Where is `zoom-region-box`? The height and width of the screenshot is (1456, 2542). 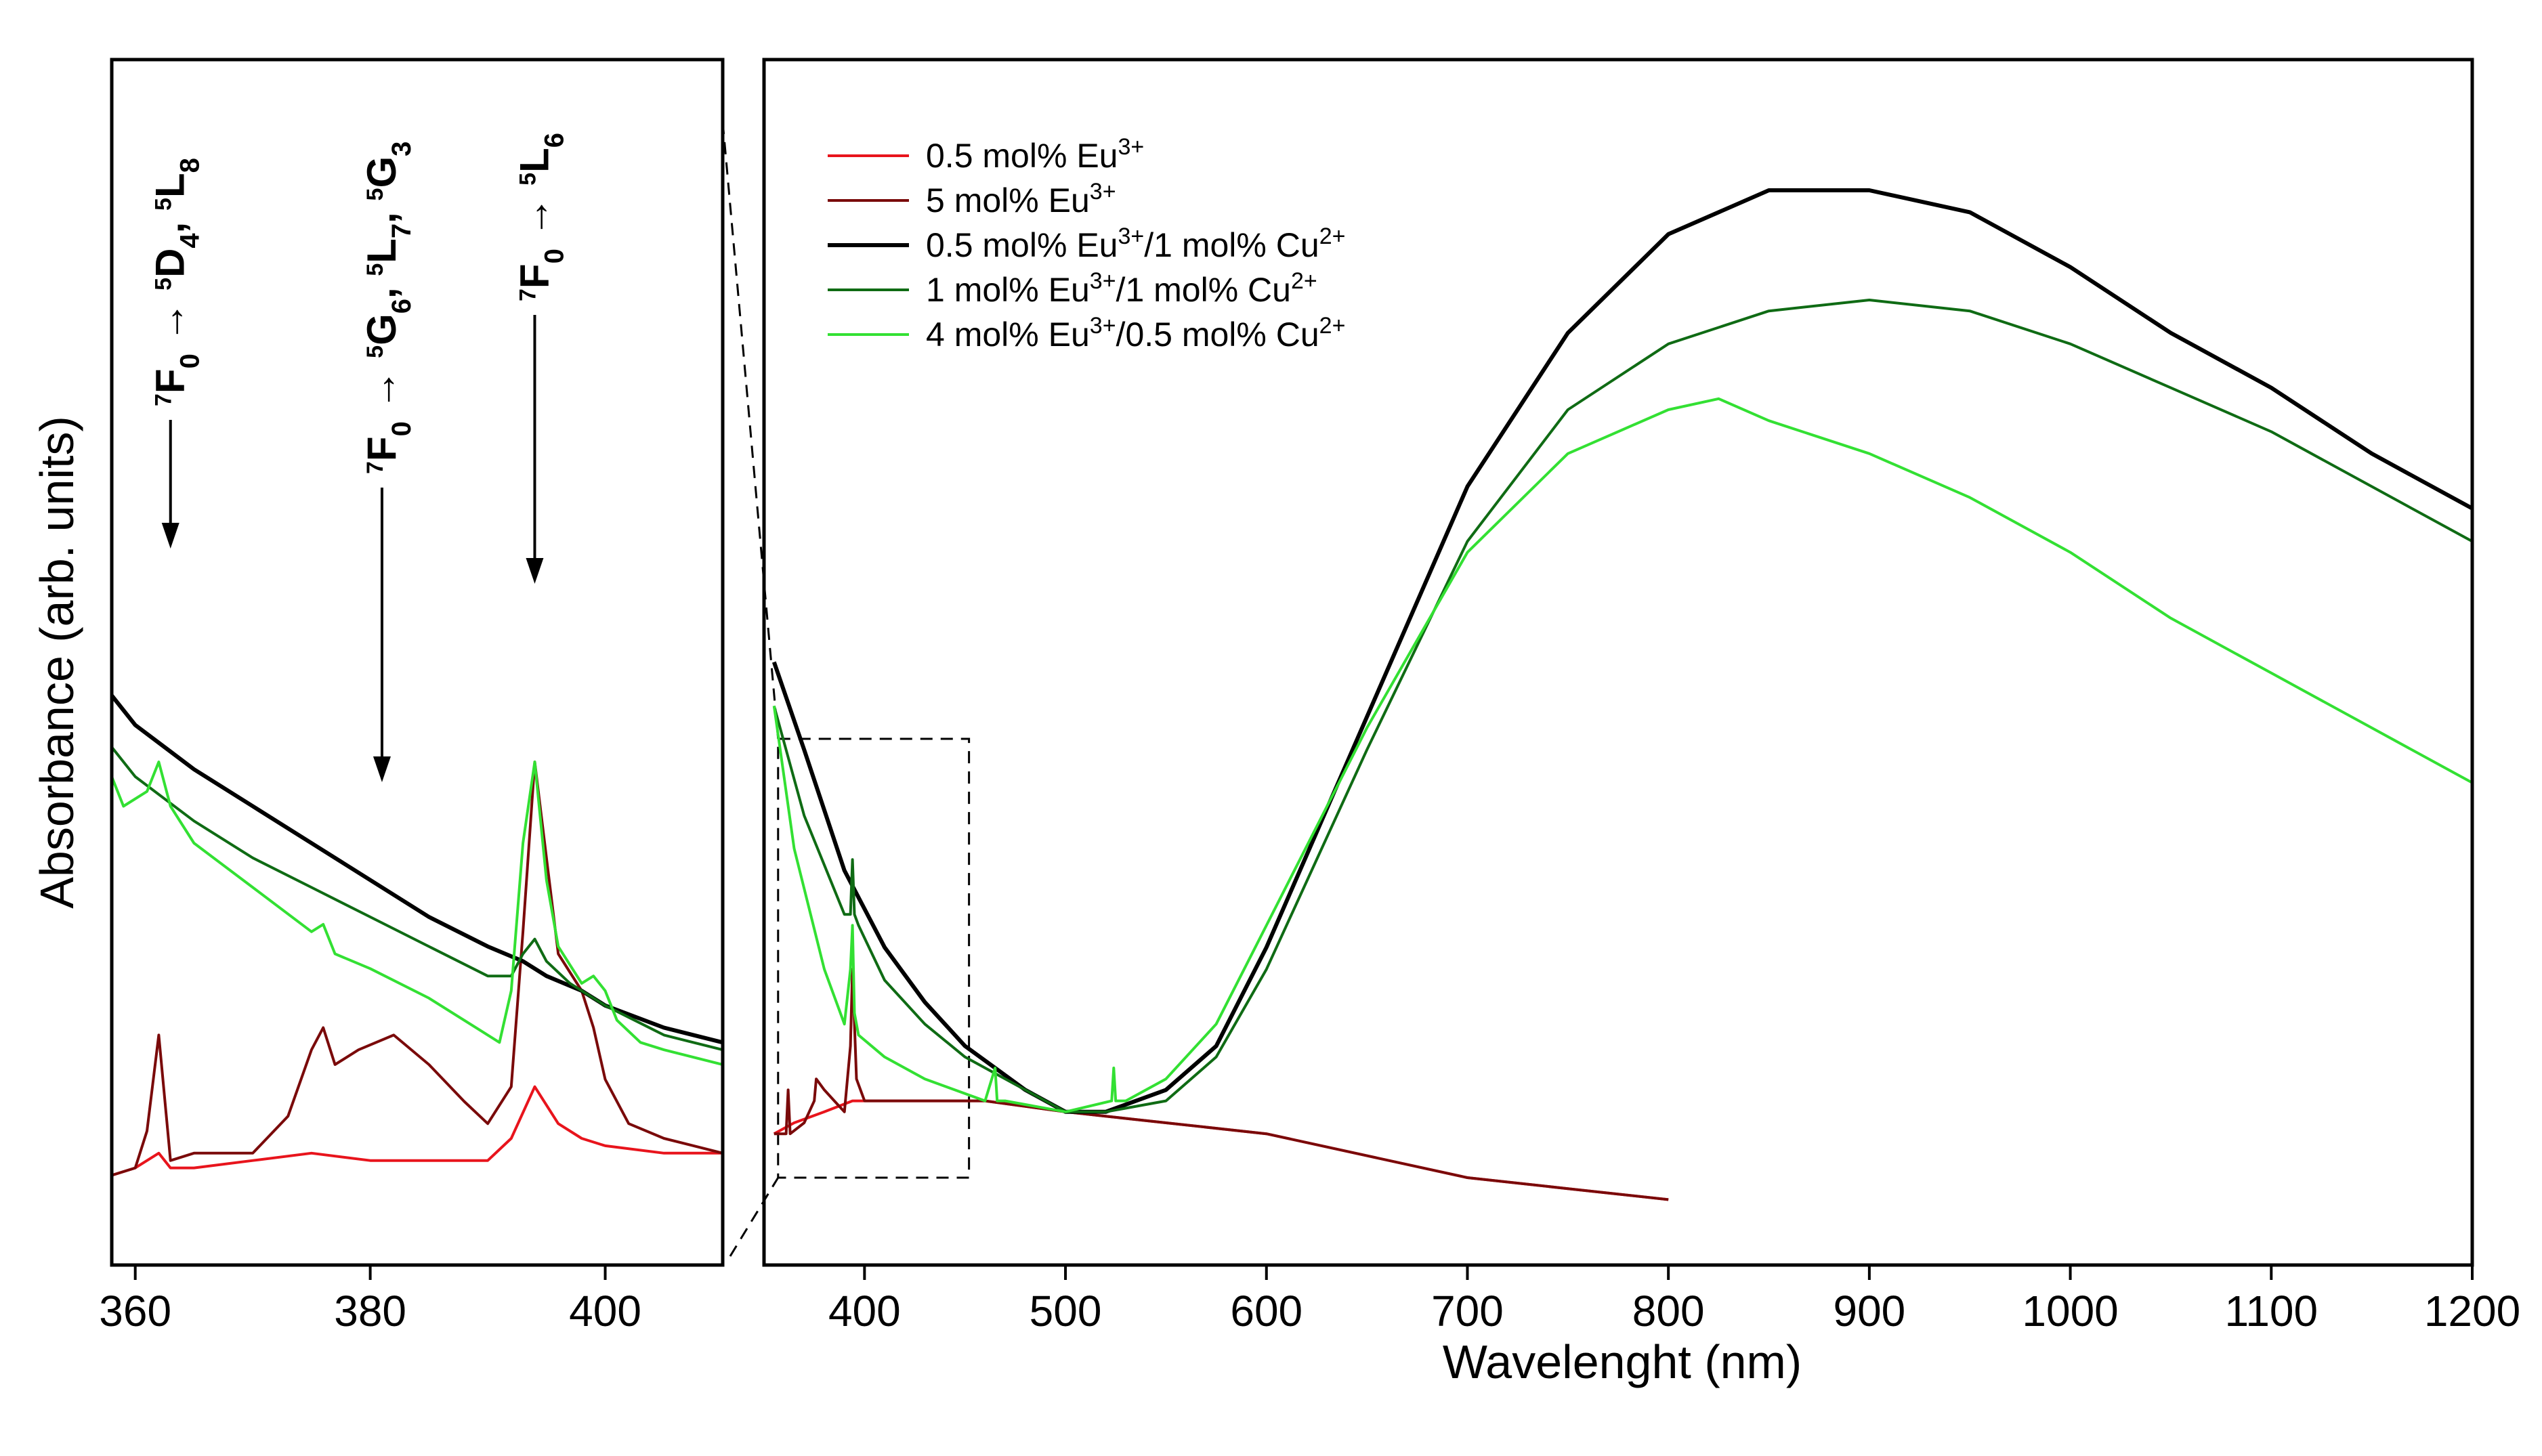 zoom-region-box is located at coordinates (874, 958).